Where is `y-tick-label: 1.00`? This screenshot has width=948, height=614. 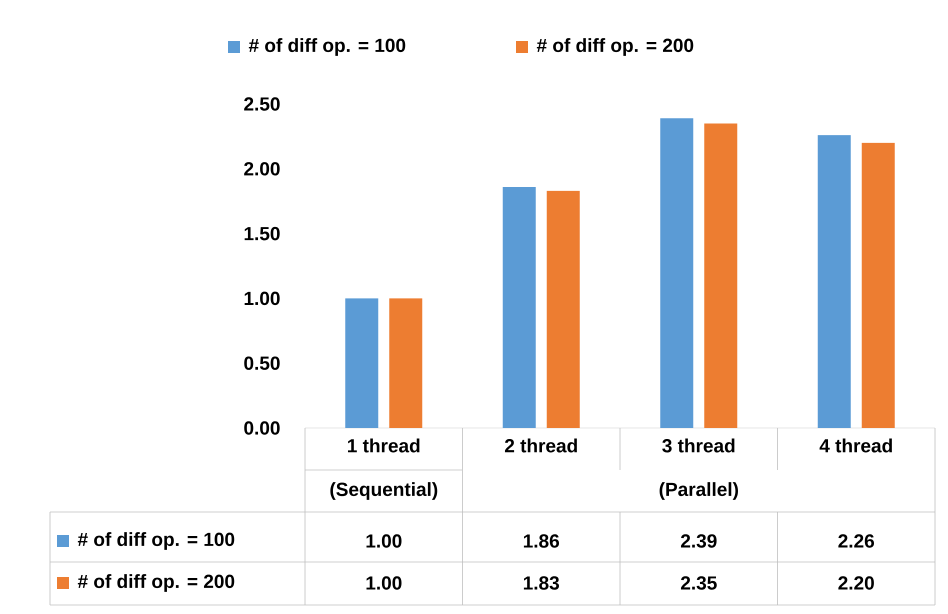
y-tick-label: 1.00 is located at coordinates (262, 299).